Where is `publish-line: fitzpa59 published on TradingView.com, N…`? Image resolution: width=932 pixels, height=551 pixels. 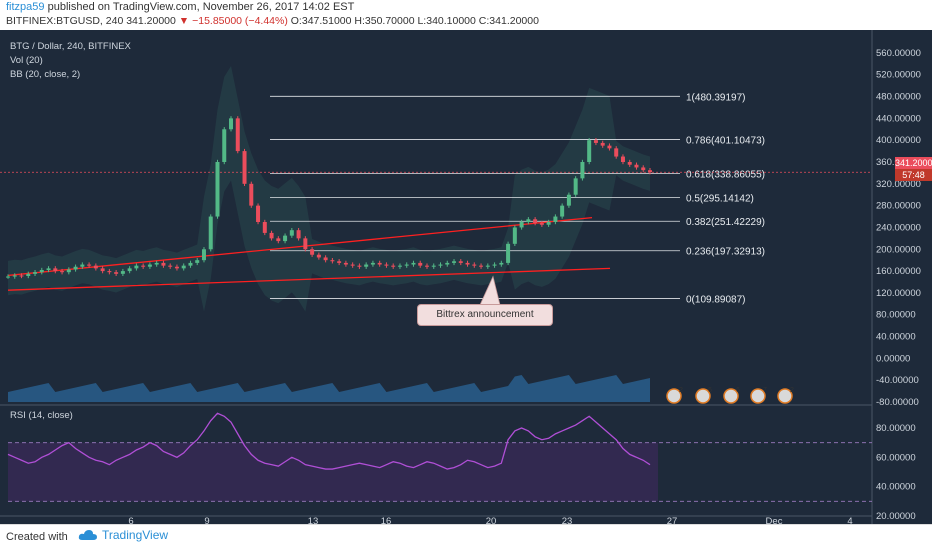 publish-line: fitzpa59 published on TradingView.com, N… is located at coordinates (180, 7).